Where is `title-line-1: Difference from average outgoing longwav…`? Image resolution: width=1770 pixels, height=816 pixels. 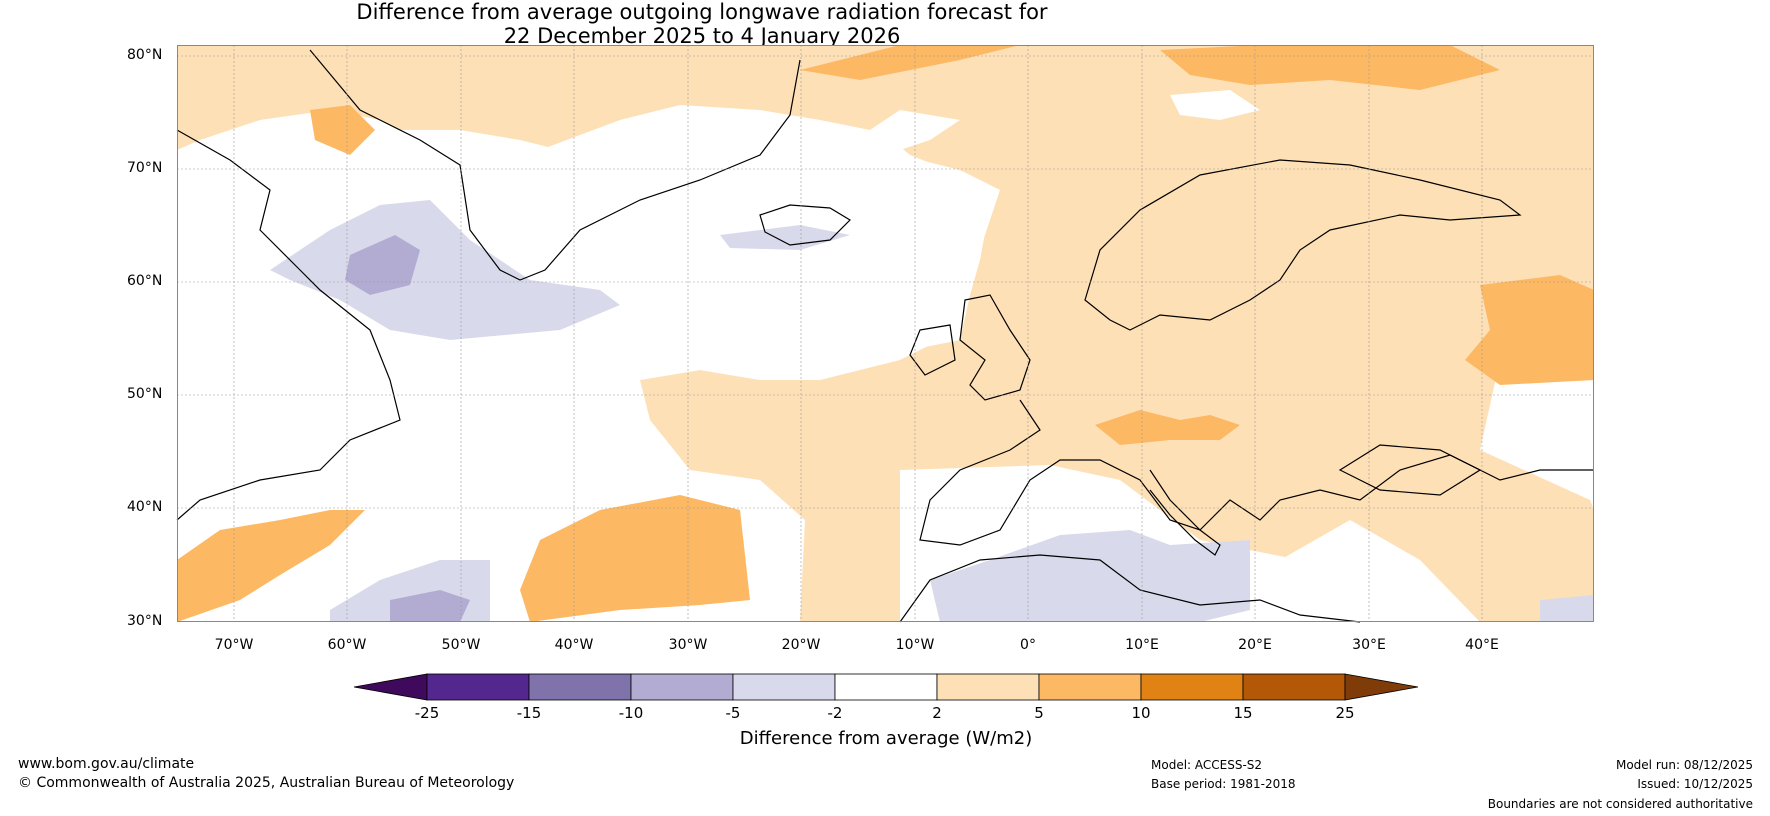
title-line-1: Difference from average outgoing longwav… is located at coordinates (702, 12).